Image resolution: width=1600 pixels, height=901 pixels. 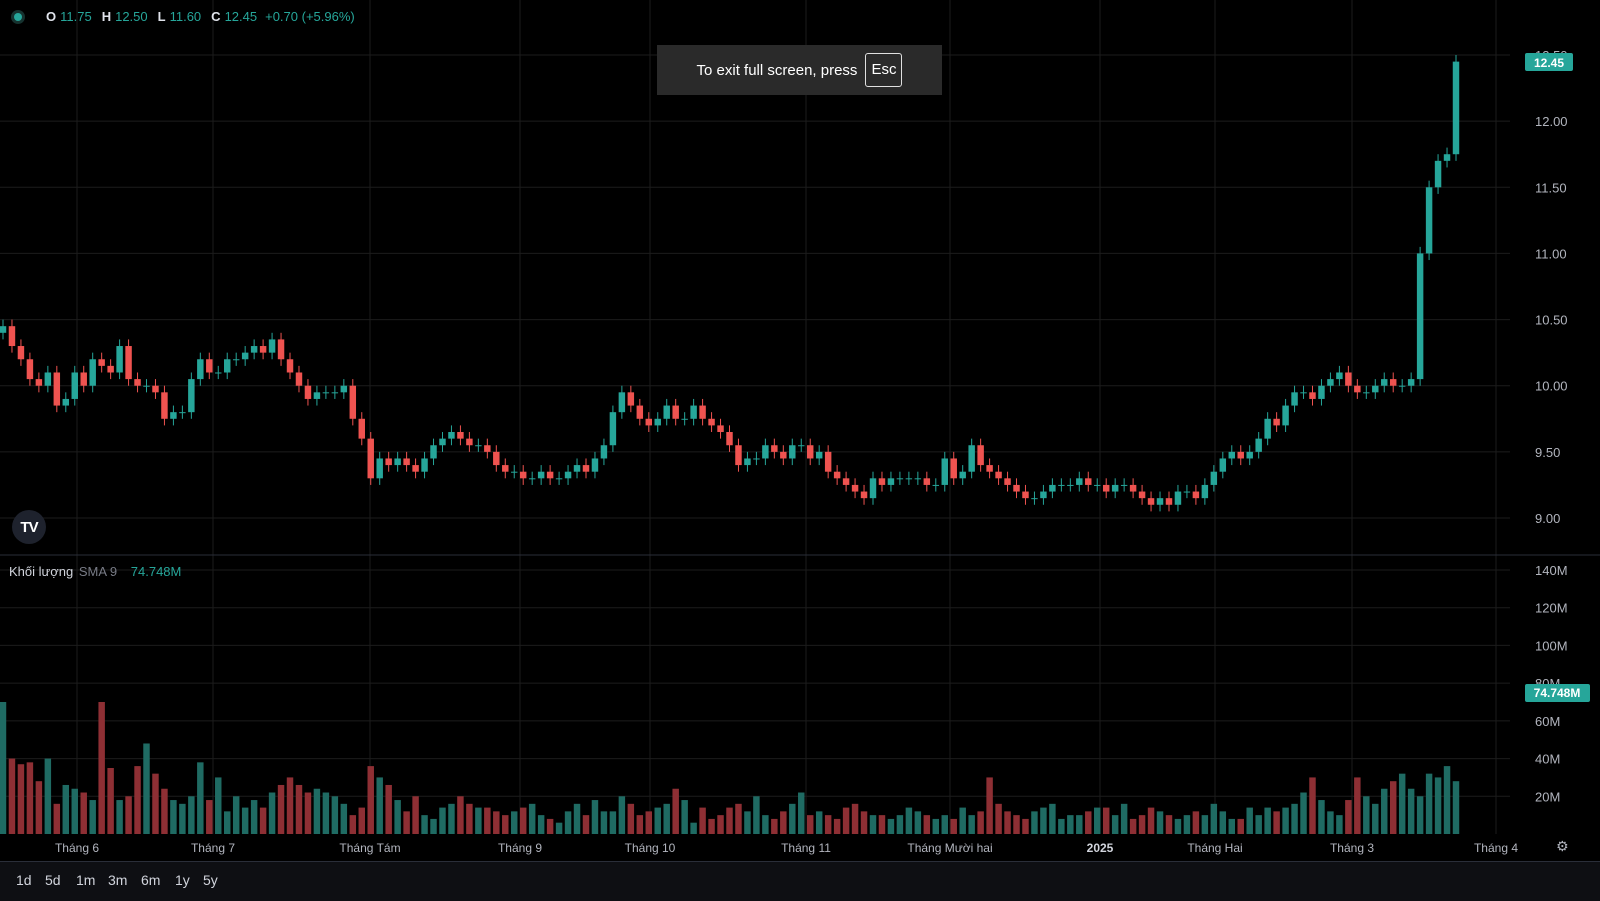 I want to click on last-volume-badge: 74.748M, so click(x=1557, y=693).